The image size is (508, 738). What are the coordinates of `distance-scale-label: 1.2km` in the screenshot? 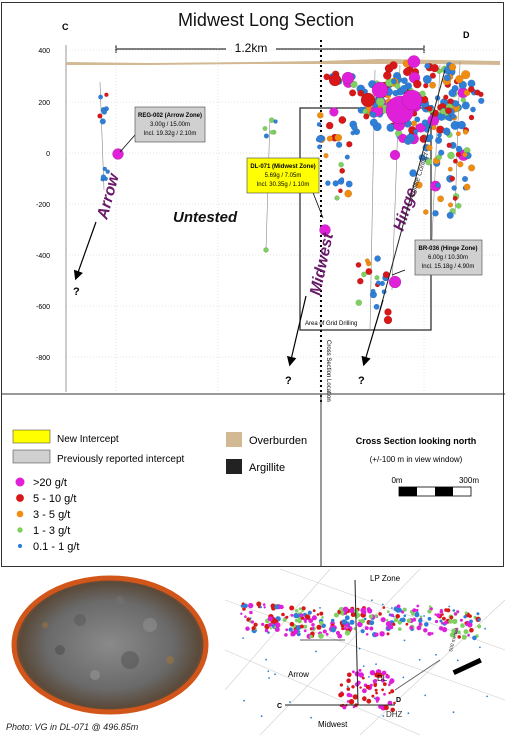 It's located at (251, 48).